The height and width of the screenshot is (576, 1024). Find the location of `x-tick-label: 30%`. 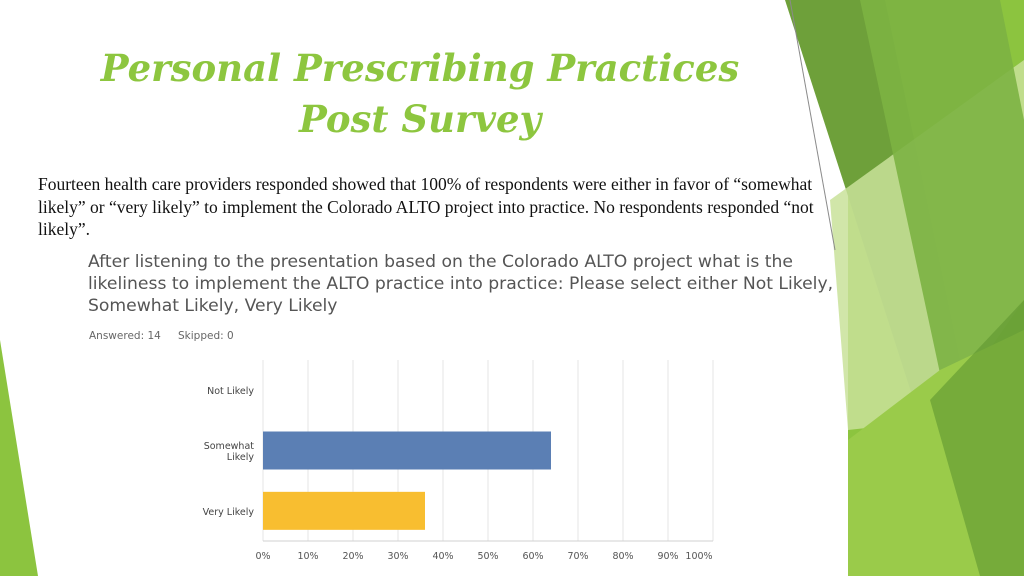

x-tick-label: 30% is located at coordinates (397, 556).